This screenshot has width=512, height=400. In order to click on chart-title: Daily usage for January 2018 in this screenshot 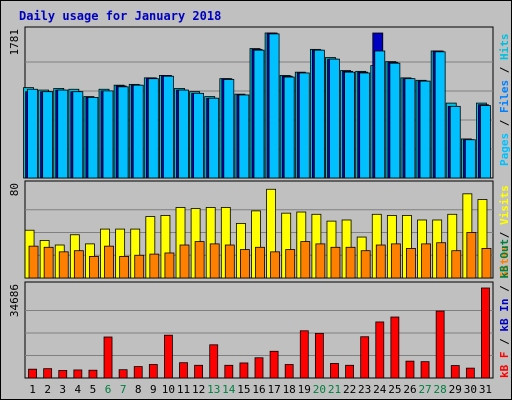, I will do `click(120, 16)`.